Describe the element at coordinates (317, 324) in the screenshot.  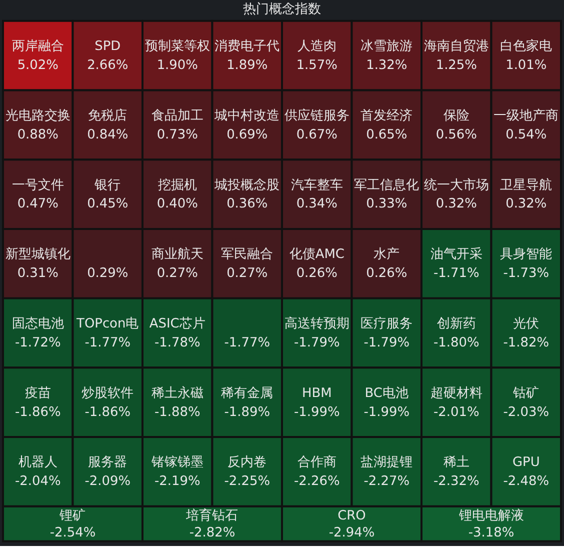
I see `category-label: 高送转预期` at that location.